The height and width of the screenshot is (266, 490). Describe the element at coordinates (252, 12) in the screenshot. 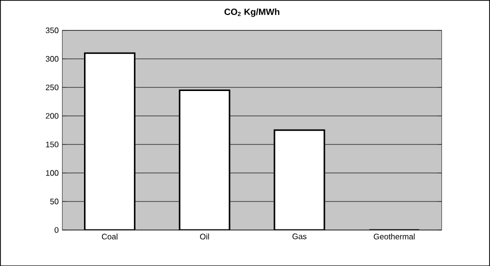

I see `chart-title: CO$_{2}$ Kg/MWh` at that location.